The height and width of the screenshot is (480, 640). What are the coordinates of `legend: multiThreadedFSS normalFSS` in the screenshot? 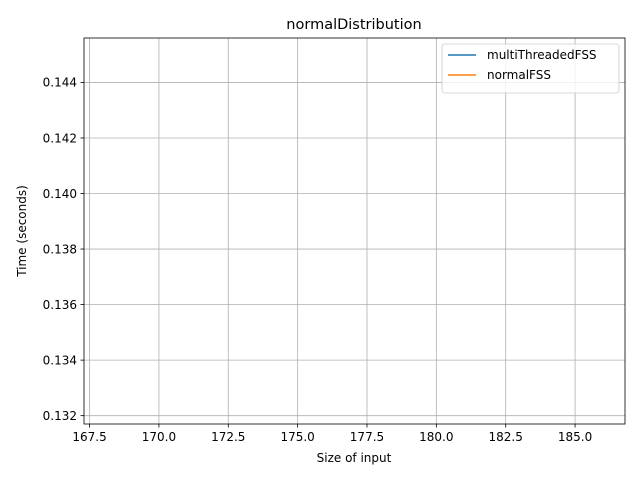 It's located at (530, 68).